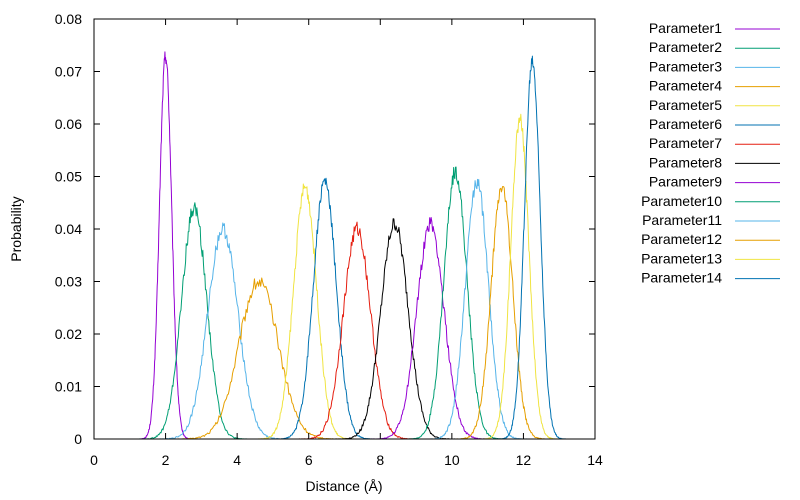 The height and width of the screenshot is (500, 800). I want to click on y-axis-label: Probability, so click(16, 228).